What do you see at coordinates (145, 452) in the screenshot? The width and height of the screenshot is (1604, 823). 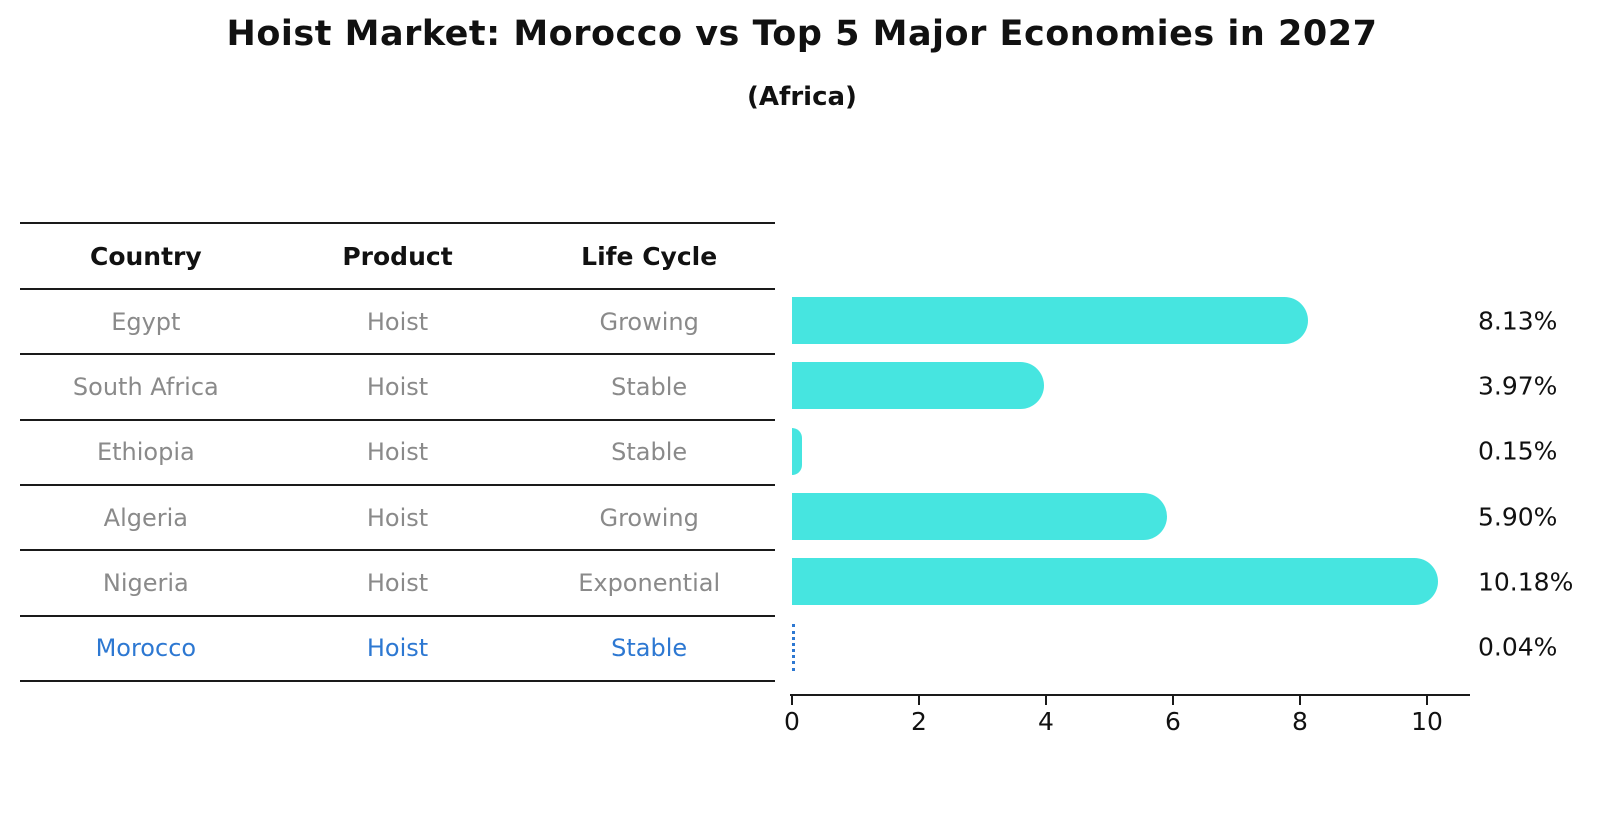 I see `country-cell: Ethiopia` at bounding box center [145, 452].